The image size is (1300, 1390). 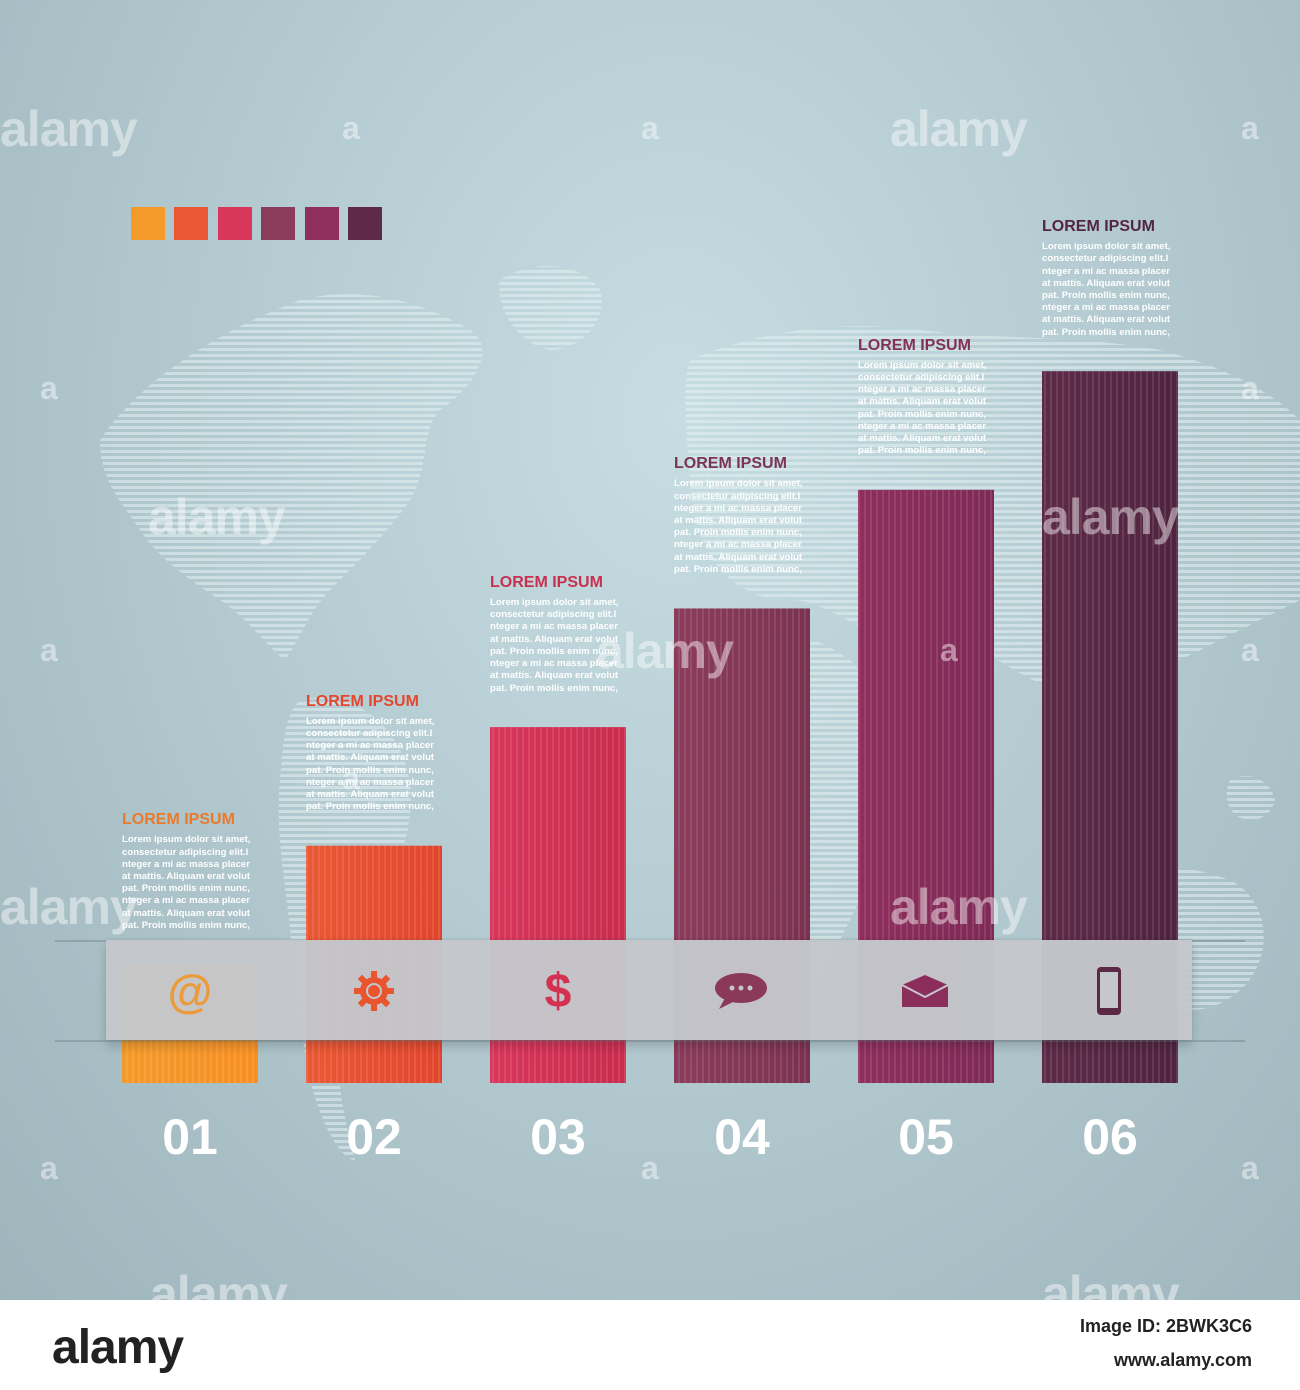 I want to click on dollar-icon: $, so click(x=558, y=991).